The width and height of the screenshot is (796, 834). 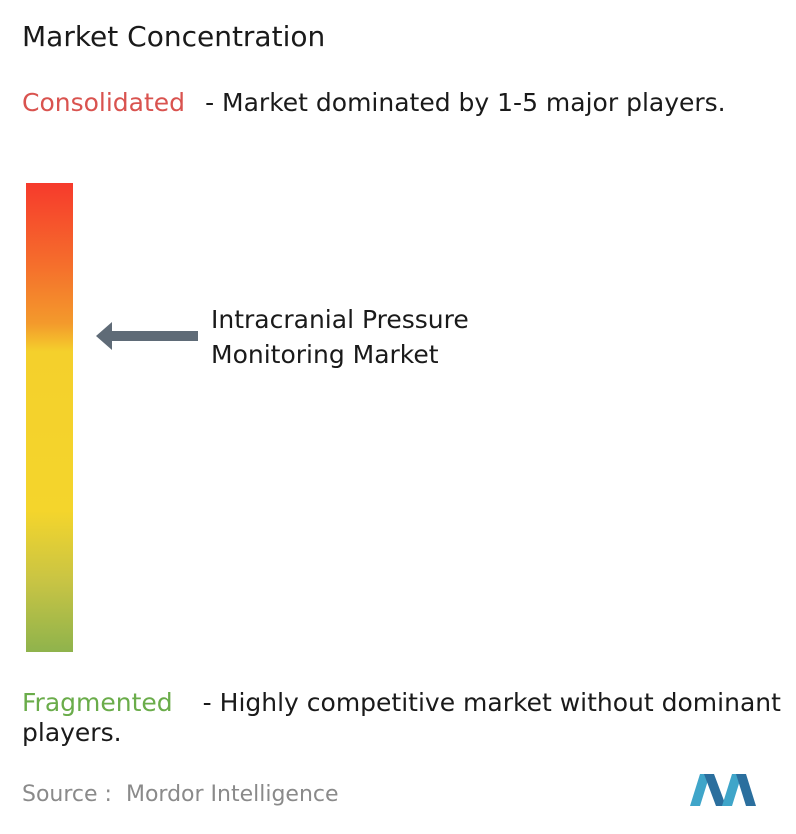 I want to click on source-label: Source :, so click(x=67, y=794).